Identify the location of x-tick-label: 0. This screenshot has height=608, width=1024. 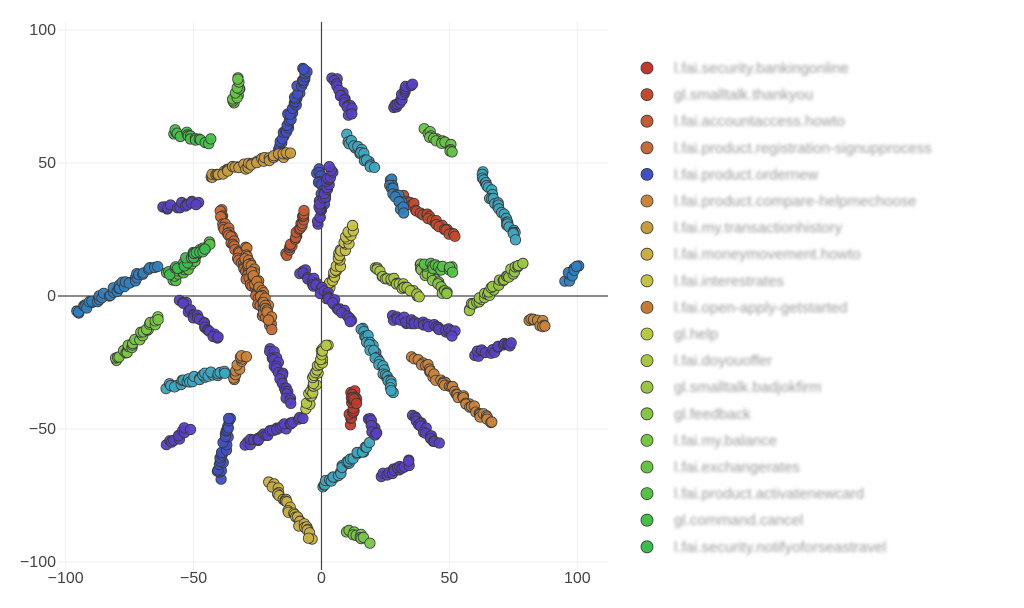
(321, 578).